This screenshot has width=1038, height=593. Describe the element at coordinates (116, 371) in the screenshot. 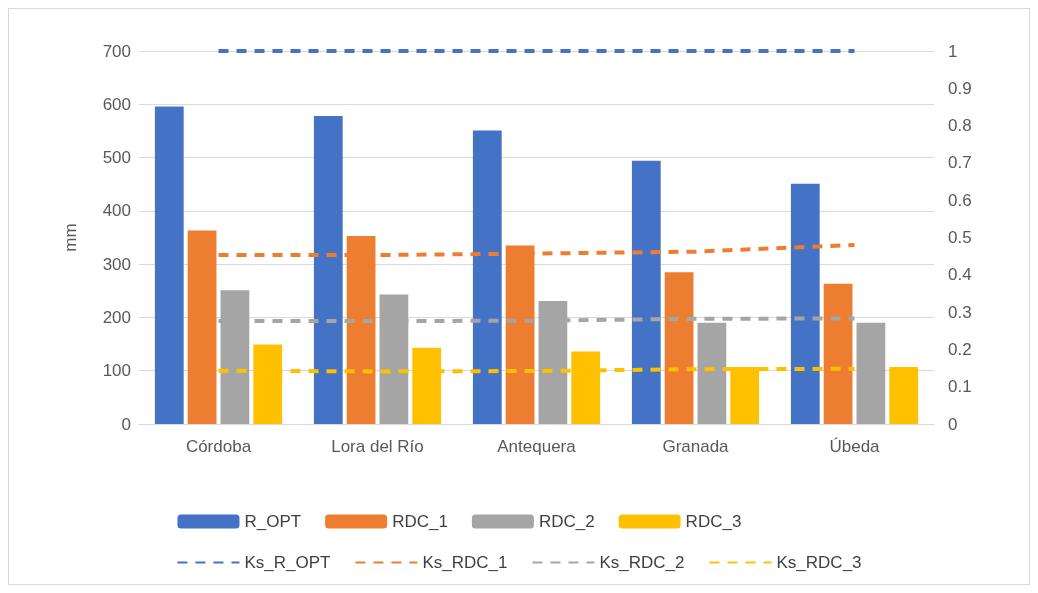

I see `y-tick-label: 100` at that location.